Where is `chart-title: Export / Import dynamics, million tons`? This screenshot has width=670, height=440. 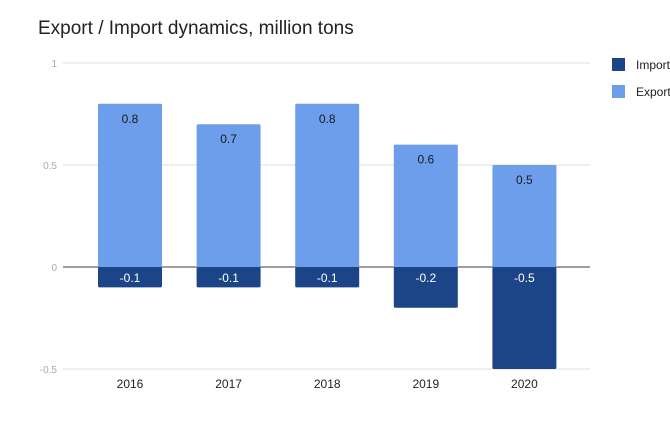
chart-title: Export / Import dynamics, million tons is located at coordinates (196, 28).